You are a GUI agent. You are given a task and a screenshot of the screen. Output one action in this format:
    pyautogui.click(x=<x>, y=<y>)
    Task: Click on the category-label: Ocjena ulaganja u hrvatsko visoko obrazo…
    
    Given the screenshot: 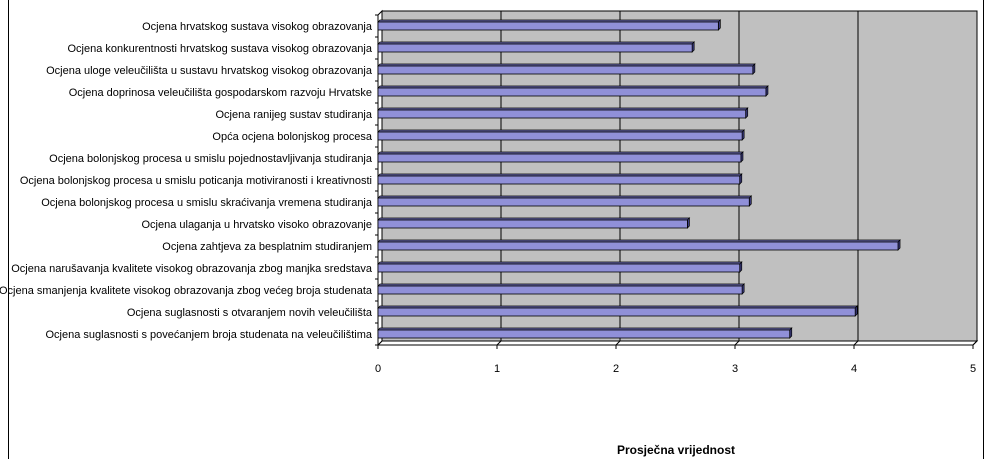 What is the action you would take?
    pyautogui.click(x=256, y=225)
    